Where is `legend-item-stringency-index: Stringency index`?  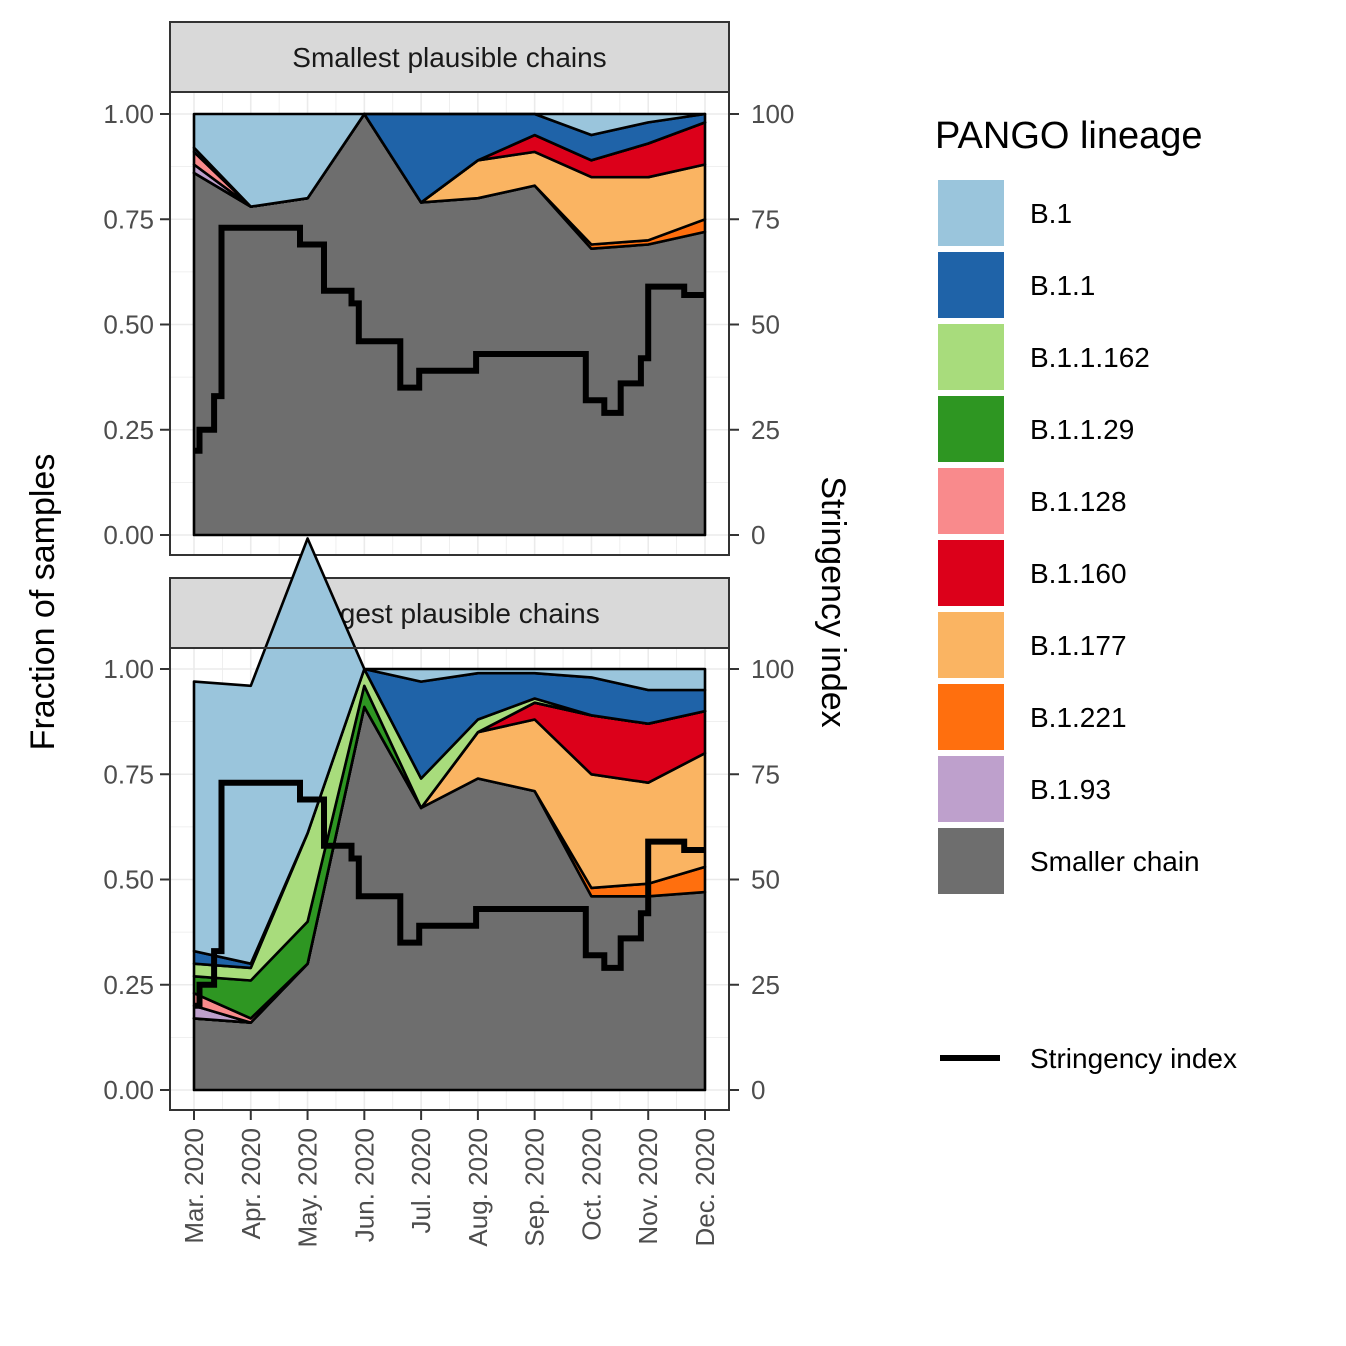
legend-item-stringency-index: Stringency index is located at coordinates (1088, 1058).